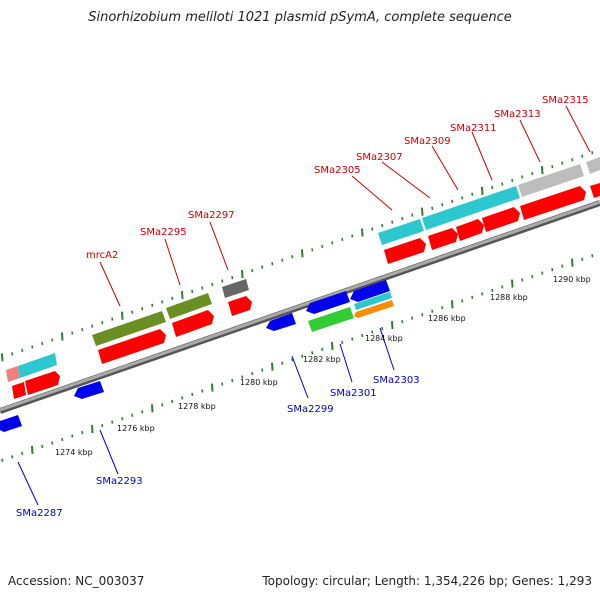  I want to click on gene-label-SMa2301: SMa2301, so click(353, 393).